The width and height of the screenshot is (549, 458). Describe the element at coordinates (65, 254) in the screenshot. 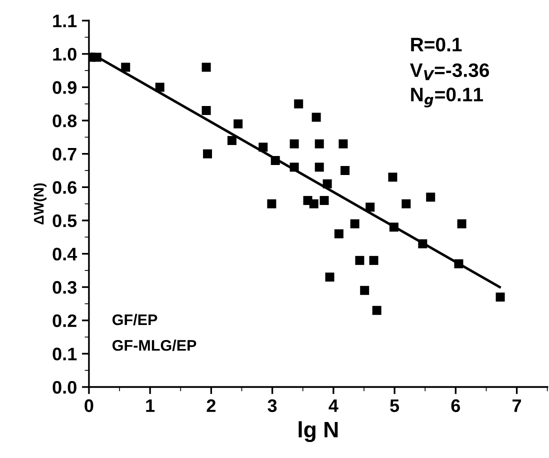

I see `y-tick-label: 0.4` at that location.